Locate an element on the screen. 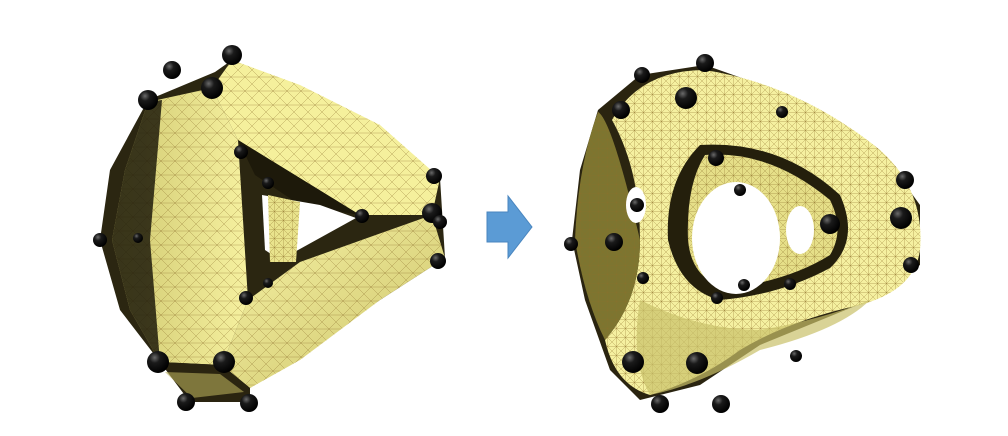 This screenshot has width=1008, height=436. right-large-hole is located at coordinates (736, 238).